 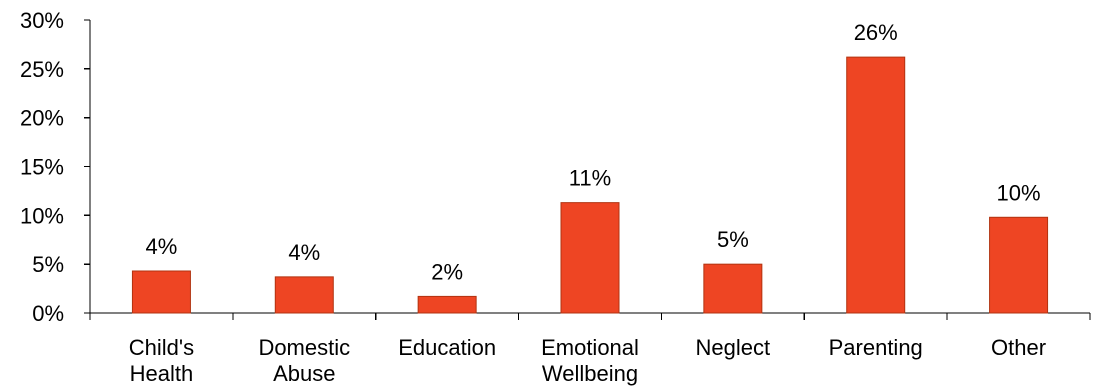 What do you see at coordinates (42, 118) in the screenshot?
I see `y-tick-label: 20%` at bounding box center [42, 118].